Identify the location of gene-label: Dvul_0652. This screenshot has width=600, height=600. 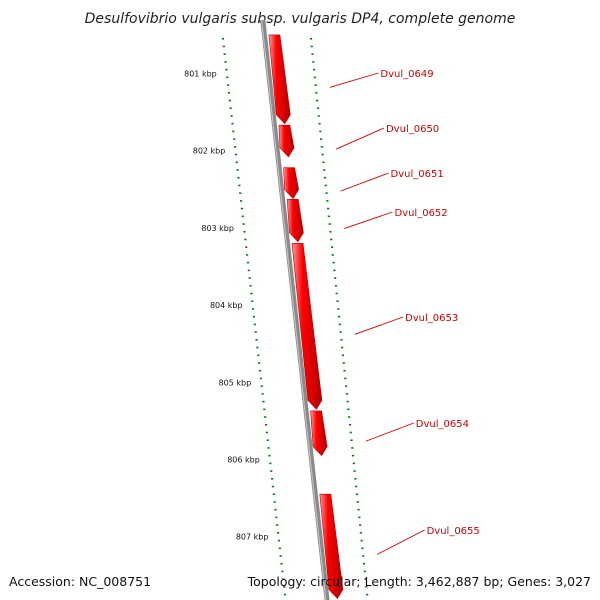
(420, 213).